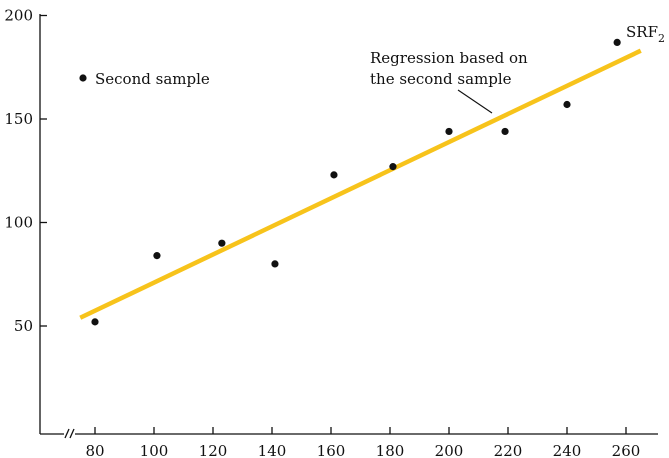 This screenshot has height=458, width=669. I want to click on y-axis: 50 100 150 200, so click(25, 221).